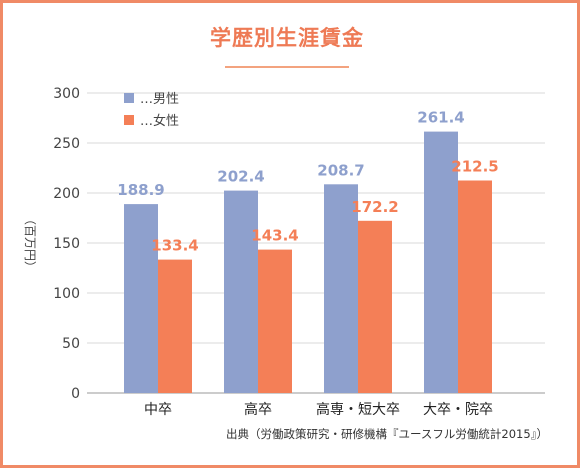 The image size is (580, 468). Describe the element at coordinates (129, 120) in the screenshot. I see `legend-swatch-female` at that location.